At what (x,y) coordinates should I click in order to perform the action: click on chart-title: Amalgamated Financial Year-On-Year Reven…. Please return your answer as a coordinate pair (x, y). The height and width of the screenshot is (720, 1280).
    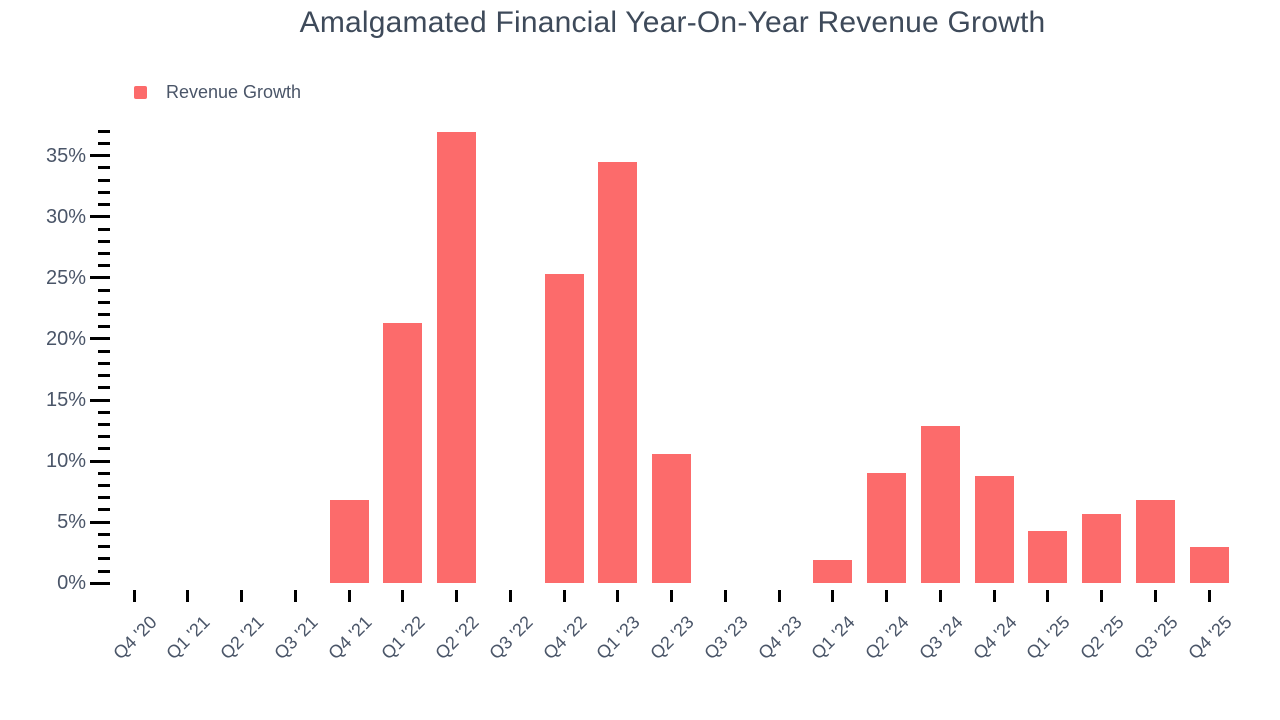
    Looking at the image, I should click on (672, 22).